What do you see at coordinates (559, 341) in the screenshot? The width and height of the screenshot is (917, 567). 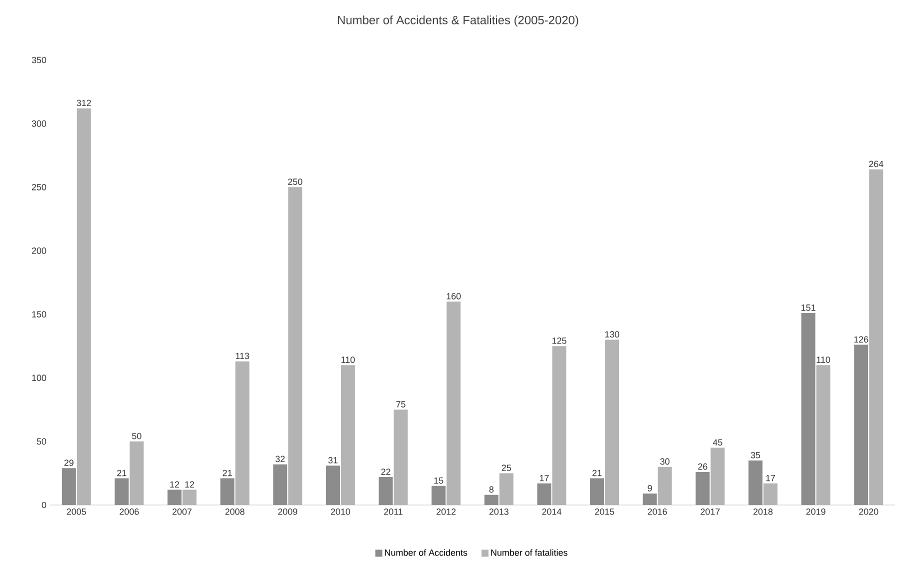 I see `data-label: 125` at bounding box center [559, 341].